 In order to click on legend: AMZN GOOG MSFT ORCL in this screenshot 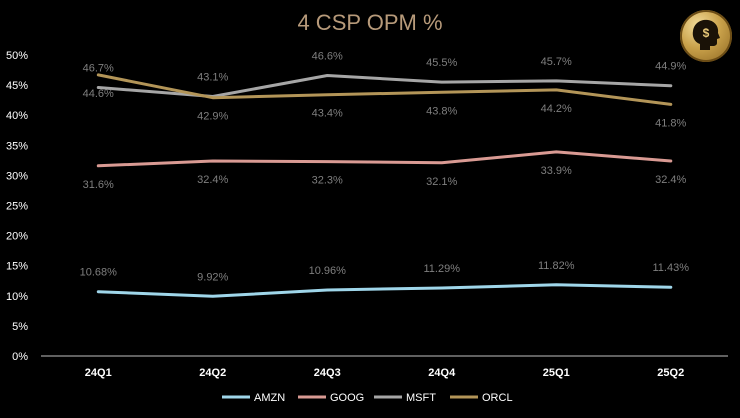, I will do `click(367, 398)`.